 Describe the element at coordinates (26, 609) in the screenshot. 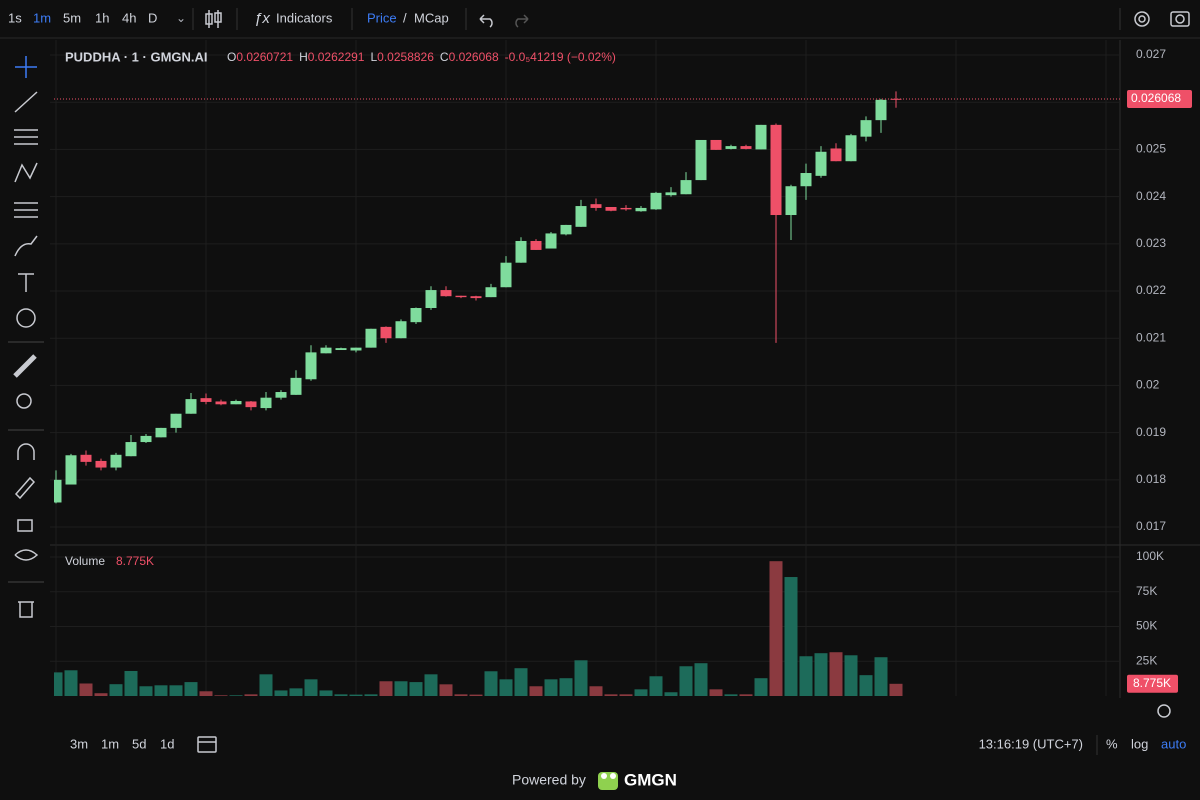

I see `delete-tool` at that location.